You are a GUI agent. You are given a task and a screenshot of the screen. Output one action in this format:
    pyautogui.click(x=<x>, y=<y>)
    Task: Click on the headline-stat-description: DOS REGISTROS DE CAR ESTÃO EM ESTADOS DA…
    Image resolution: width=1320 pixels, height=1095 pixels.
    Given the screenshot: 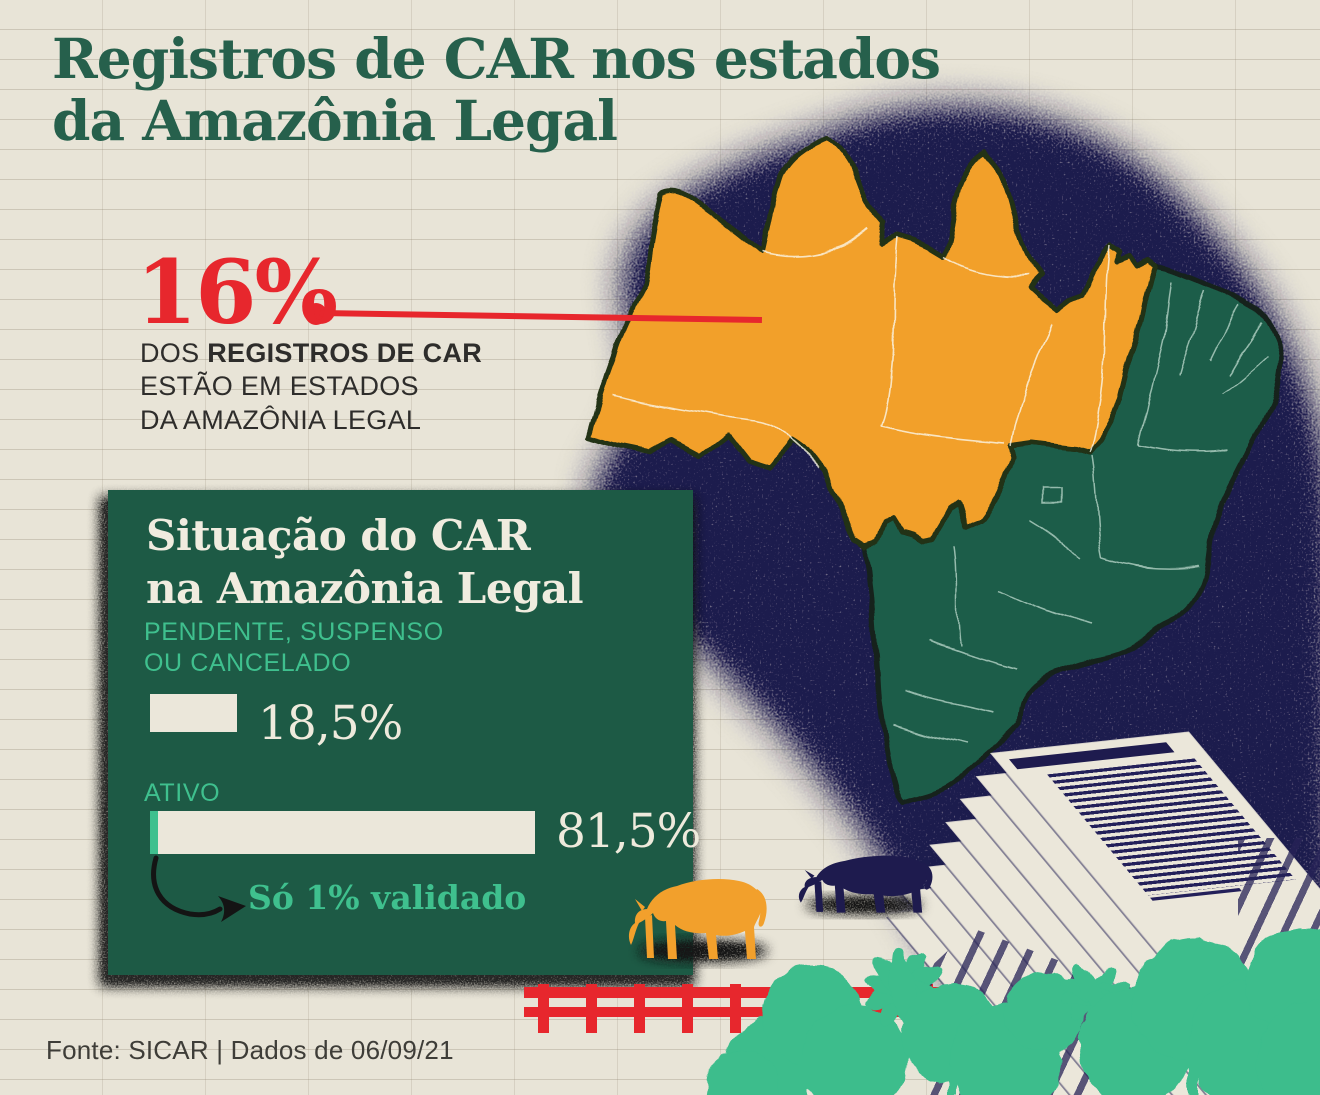 What is the action you would take?
    pyautogui.click(x=311, y=387)
    